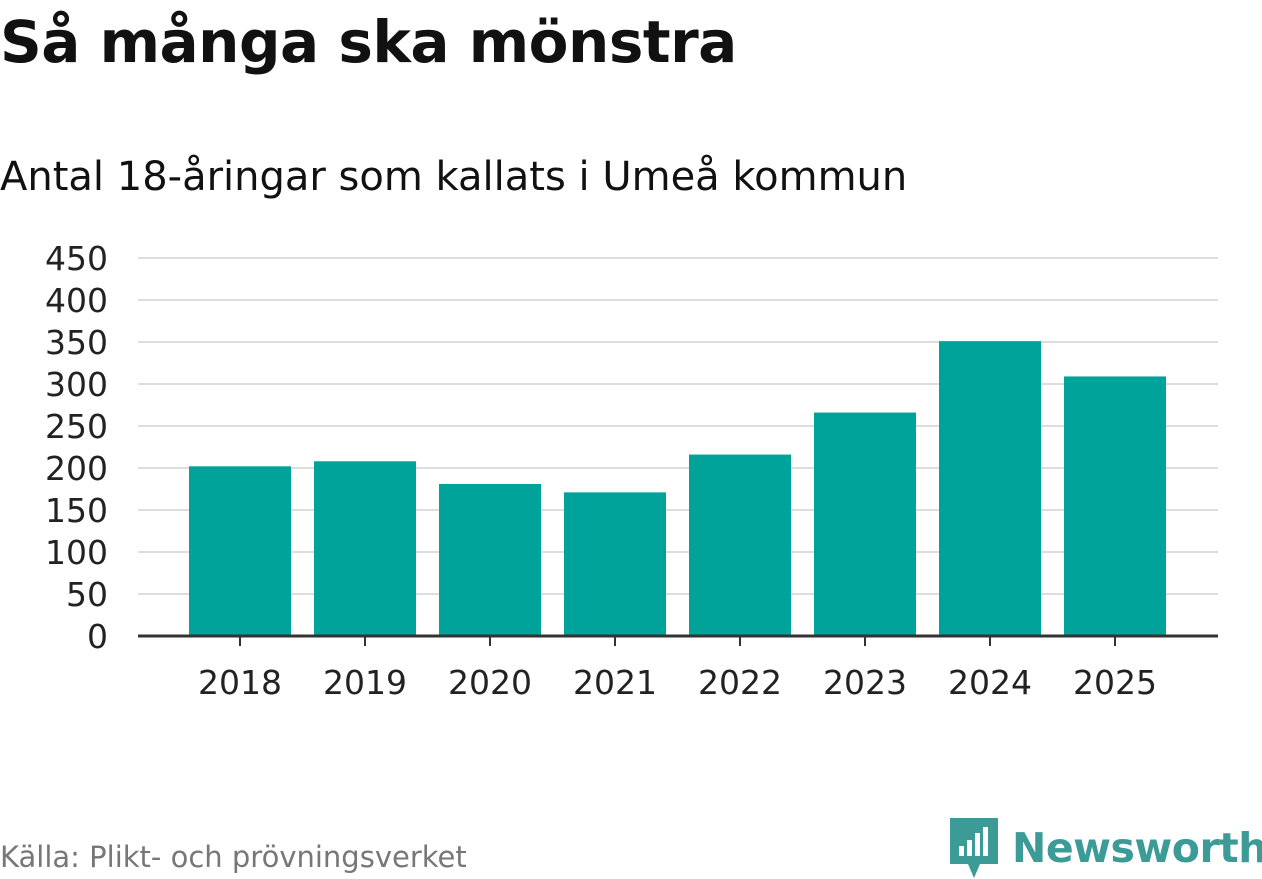 This screenshot has height=879, width=1262. Describe the element at coordinates (87, 594) in the screenshot. I see `y-tick-label: 50` at that location.